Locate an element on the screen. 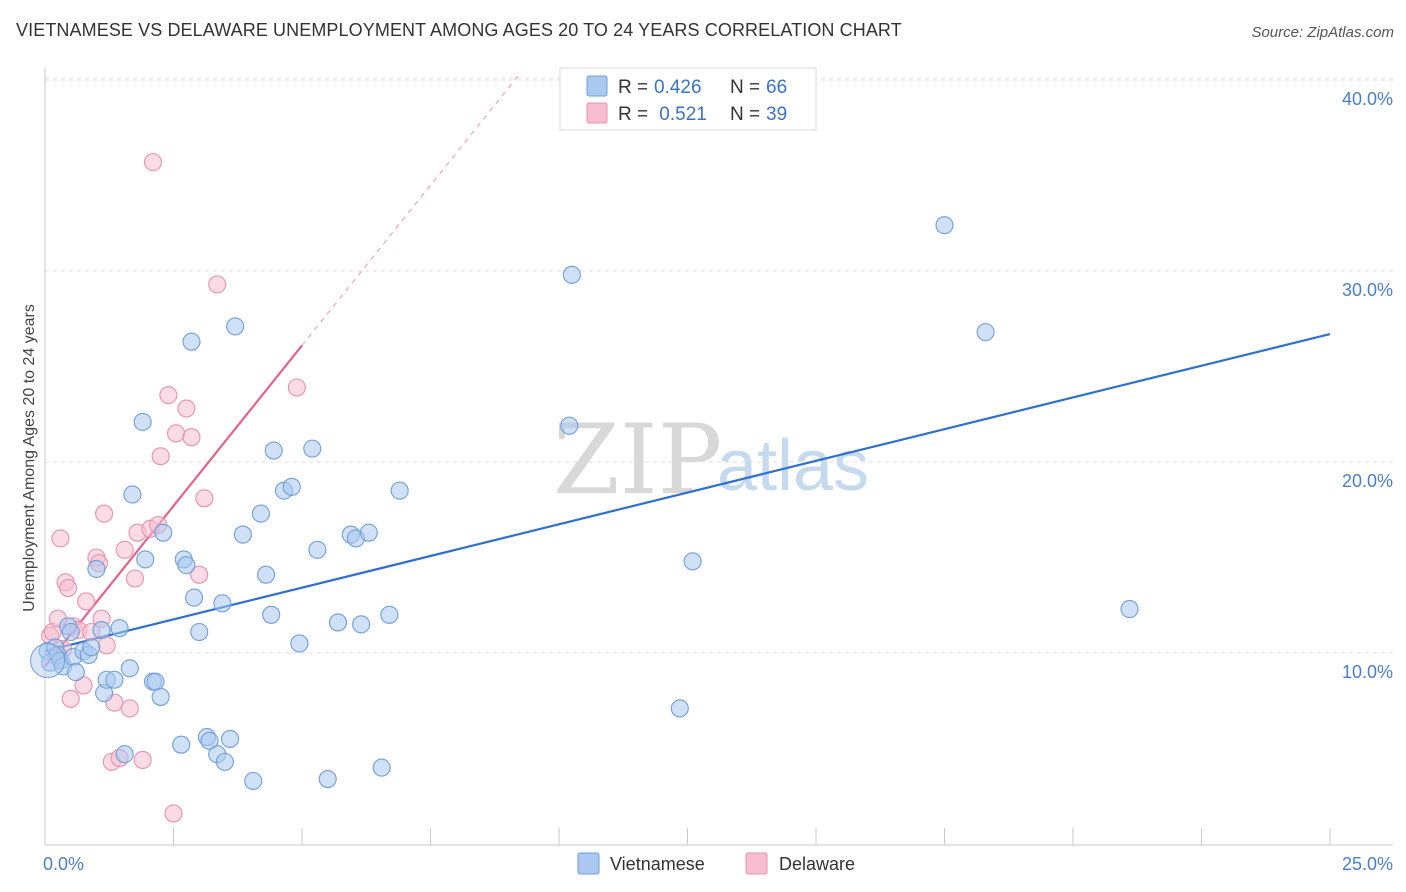  source-label: Source: ZipAtlas.com is located at coordinates (1322, 32).